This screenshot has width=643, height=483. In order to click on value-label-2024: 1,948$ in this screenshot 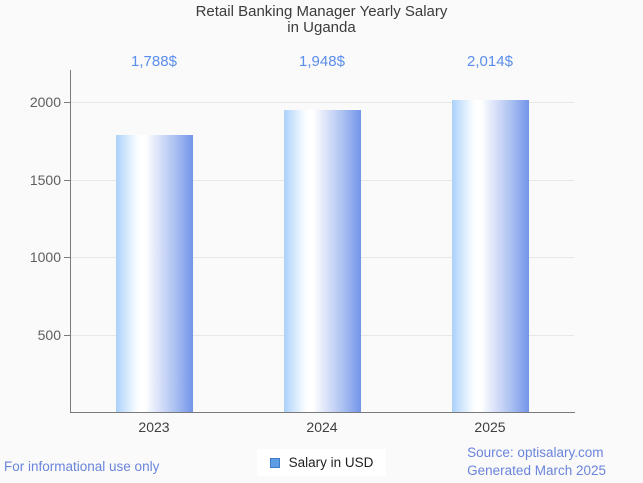, I will do `click(322, 61)`.